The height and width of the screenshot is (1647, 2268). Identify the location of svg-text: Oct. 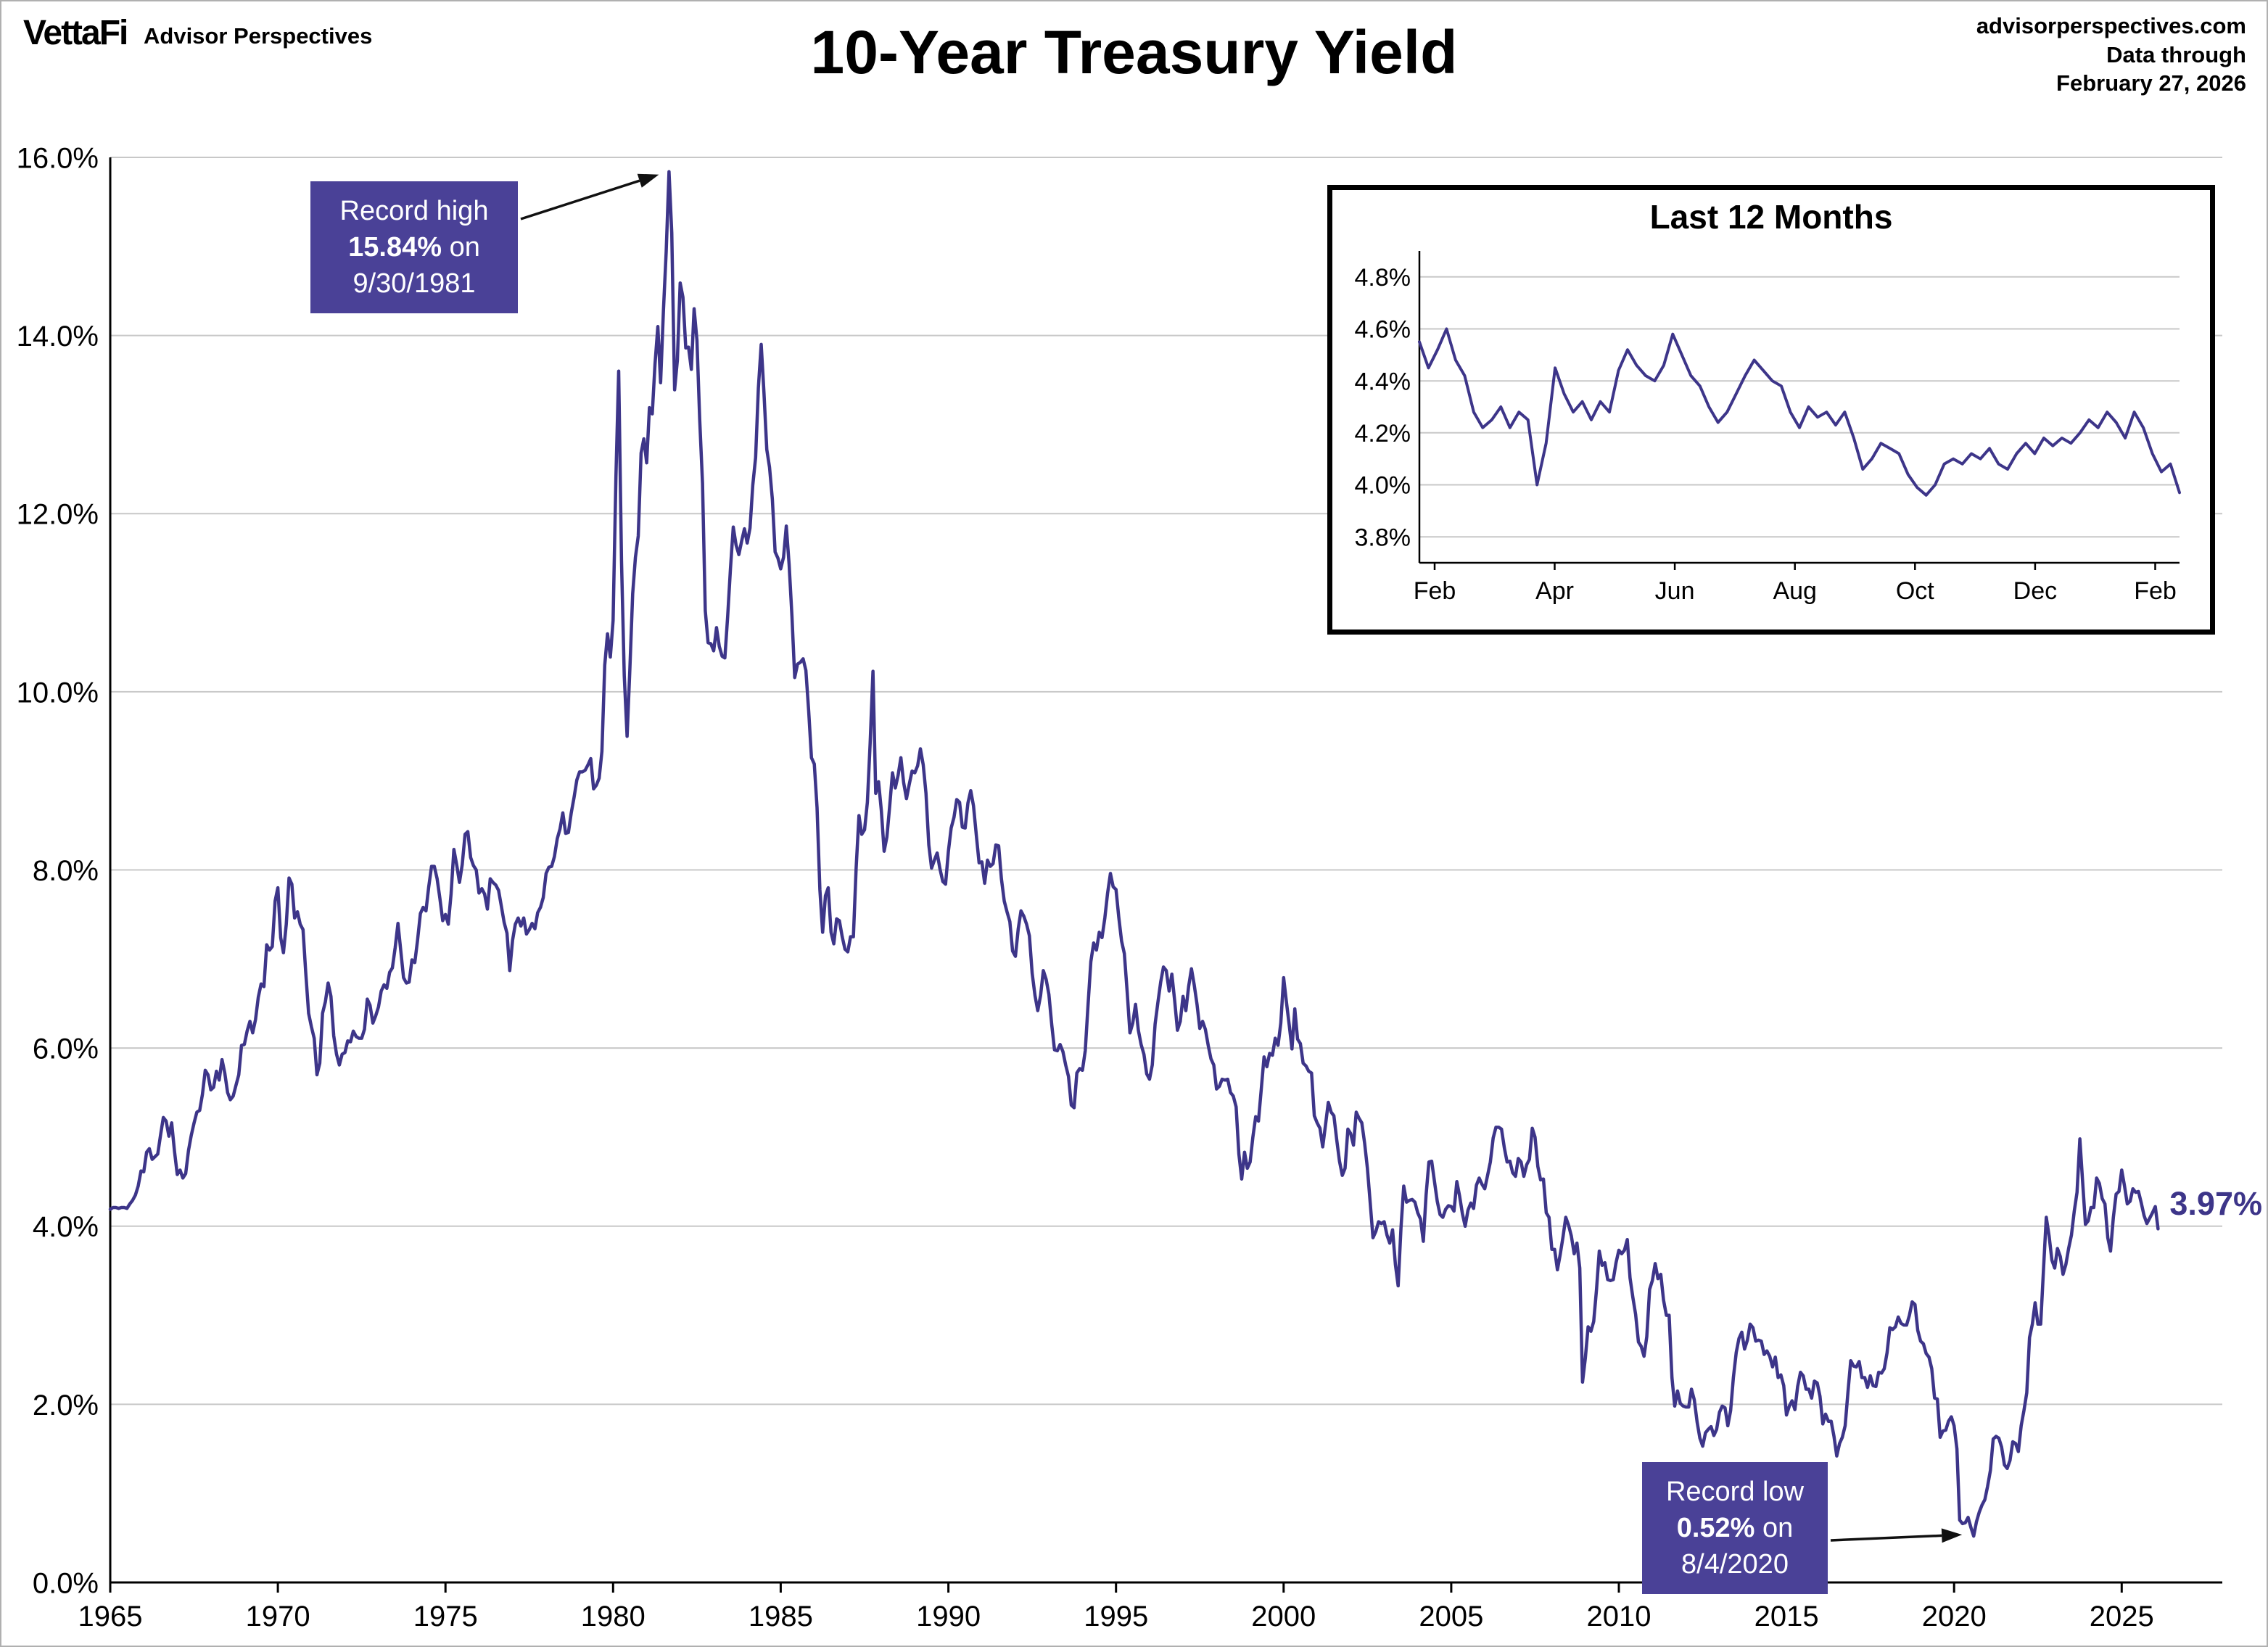
(1915, 591).